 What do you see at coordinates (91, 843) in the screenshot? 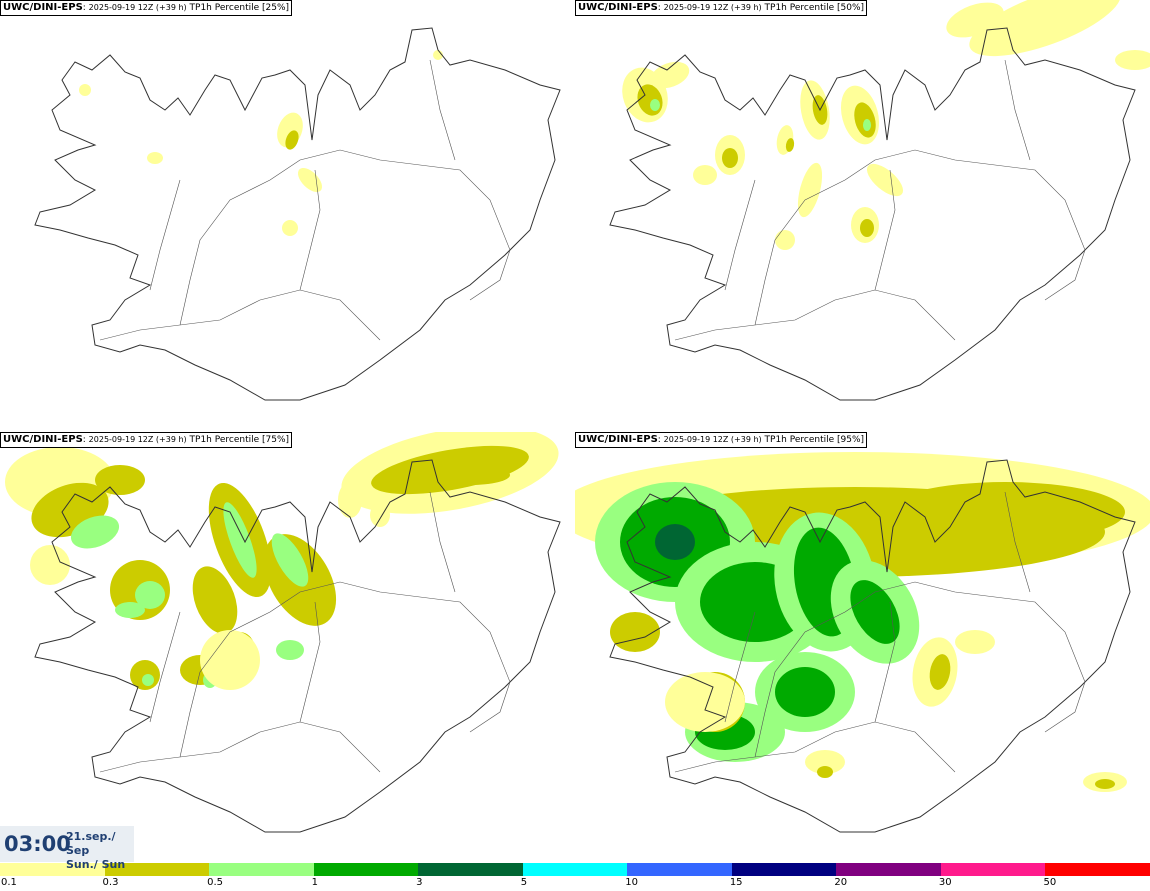
I see `valid-date-line1: 21.sep./ Sep` at bounding box center [91, 843].